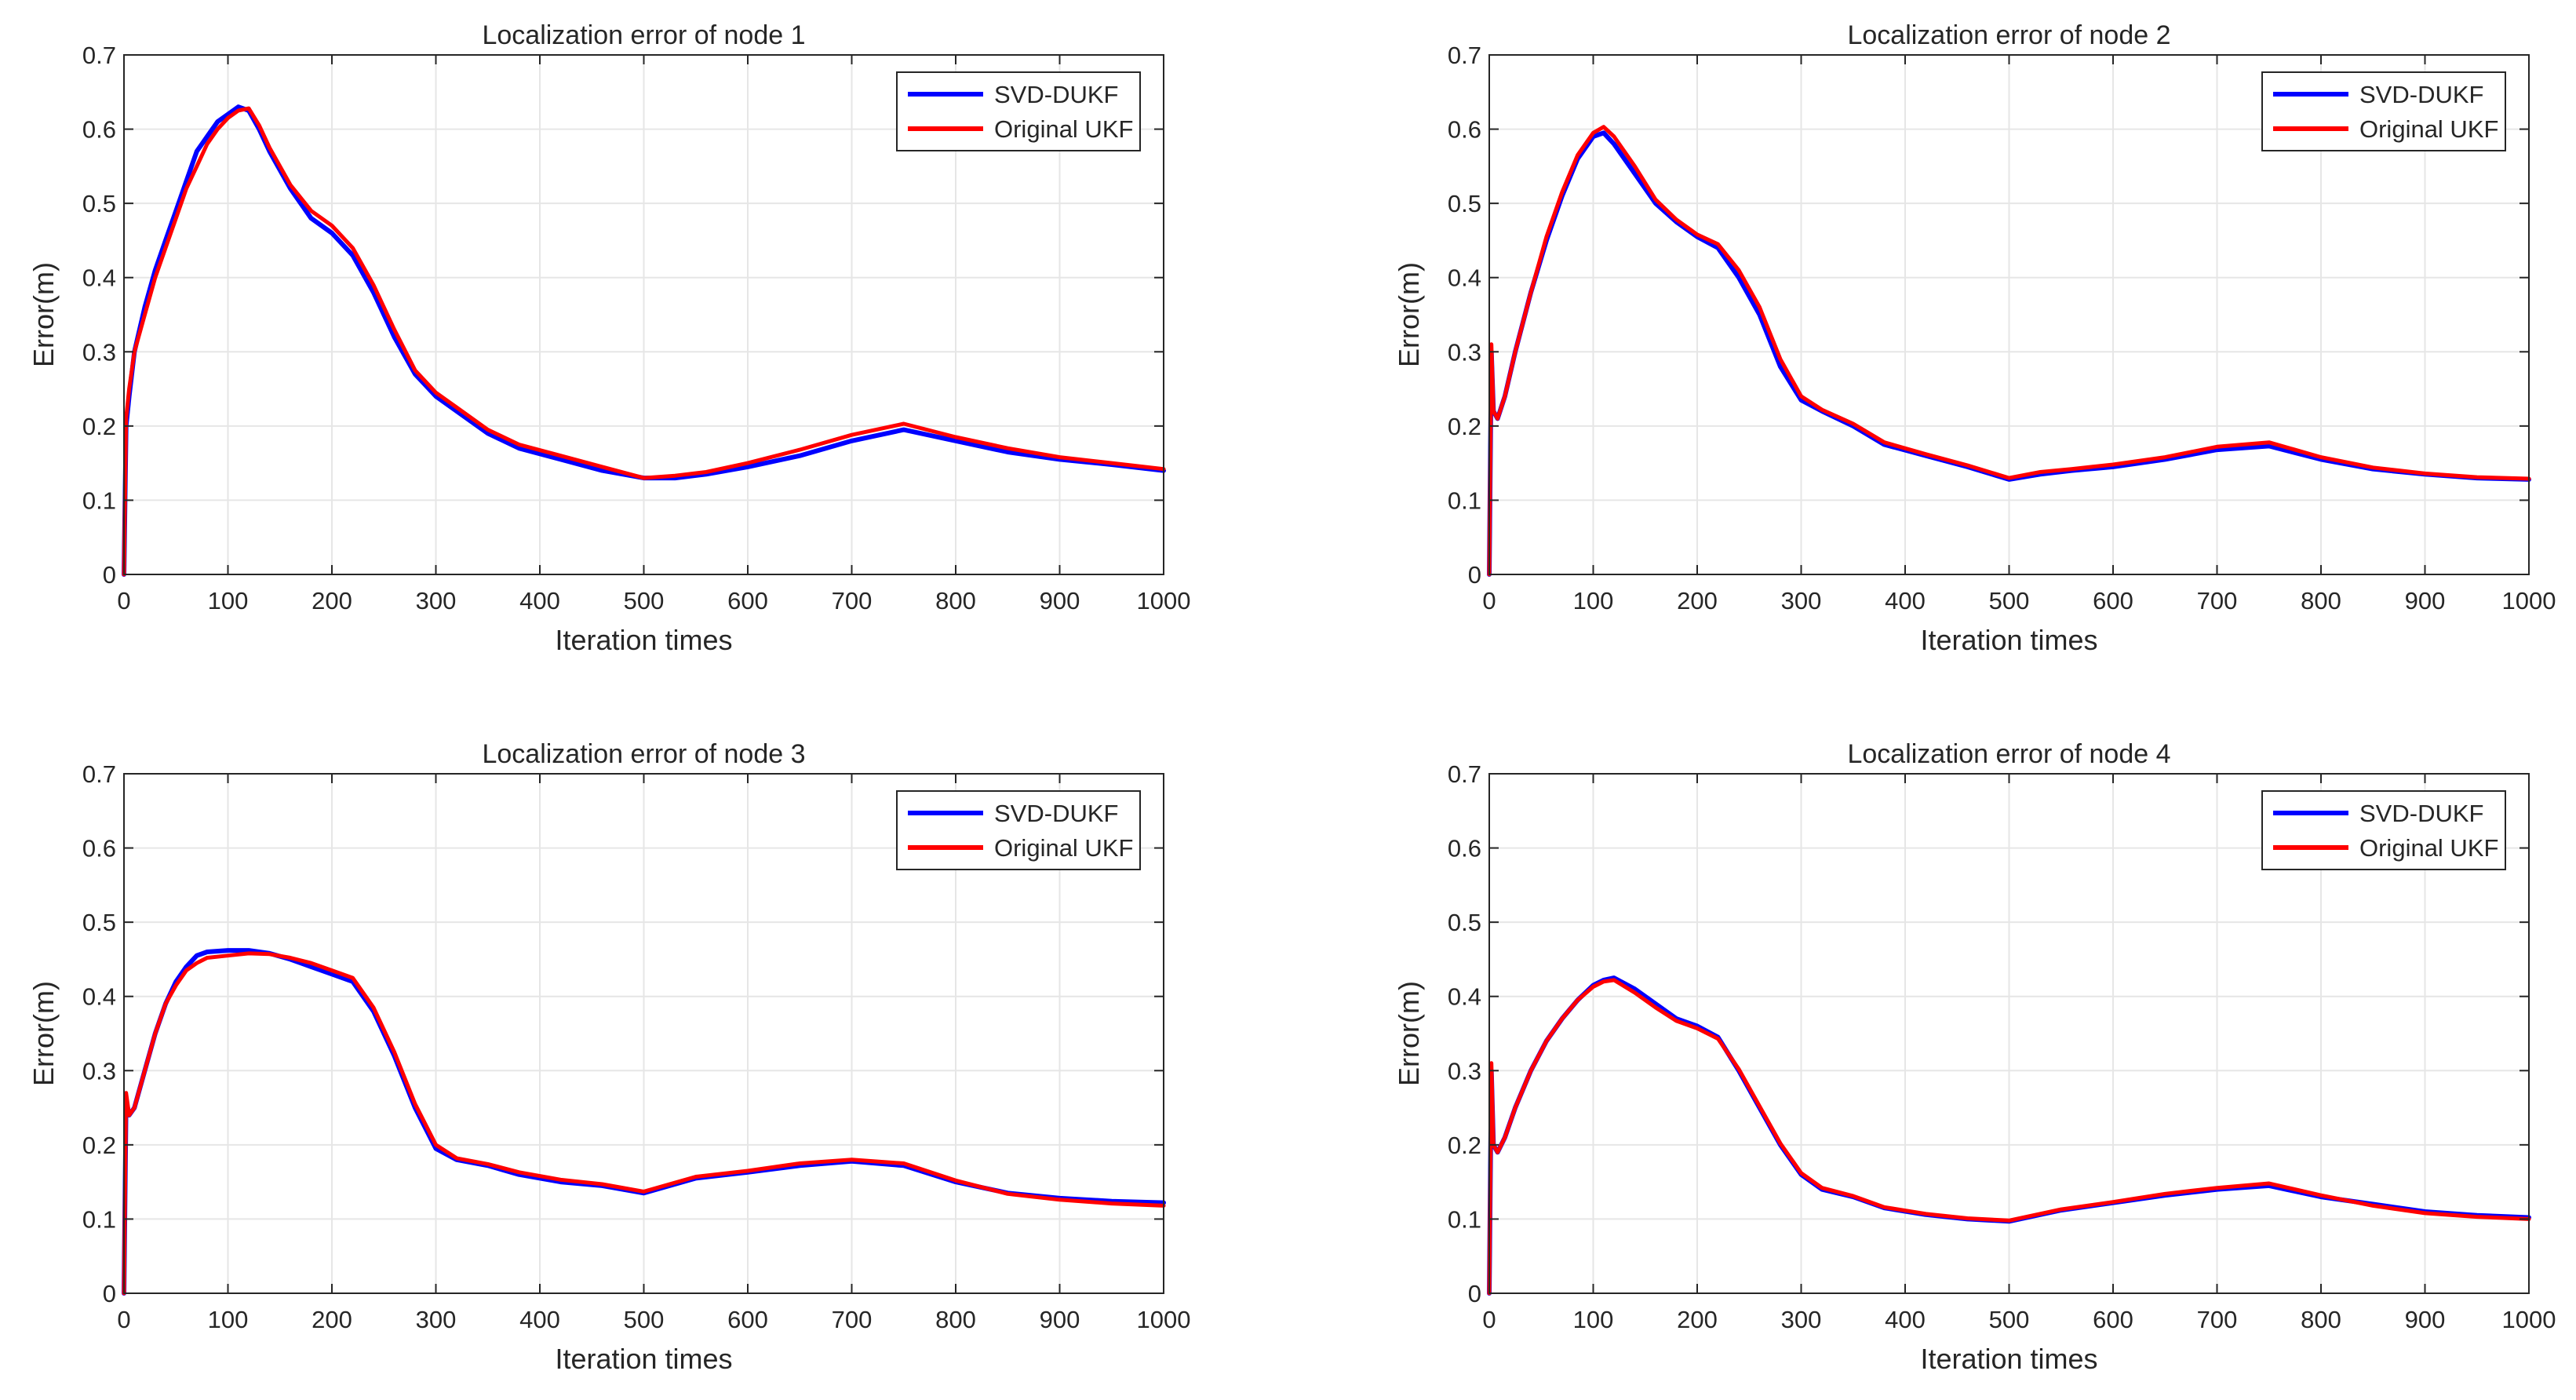 This screenshot has width=2576, height=1400. I want to click on chart-title: Localization error of node 1, so click(643, 35).